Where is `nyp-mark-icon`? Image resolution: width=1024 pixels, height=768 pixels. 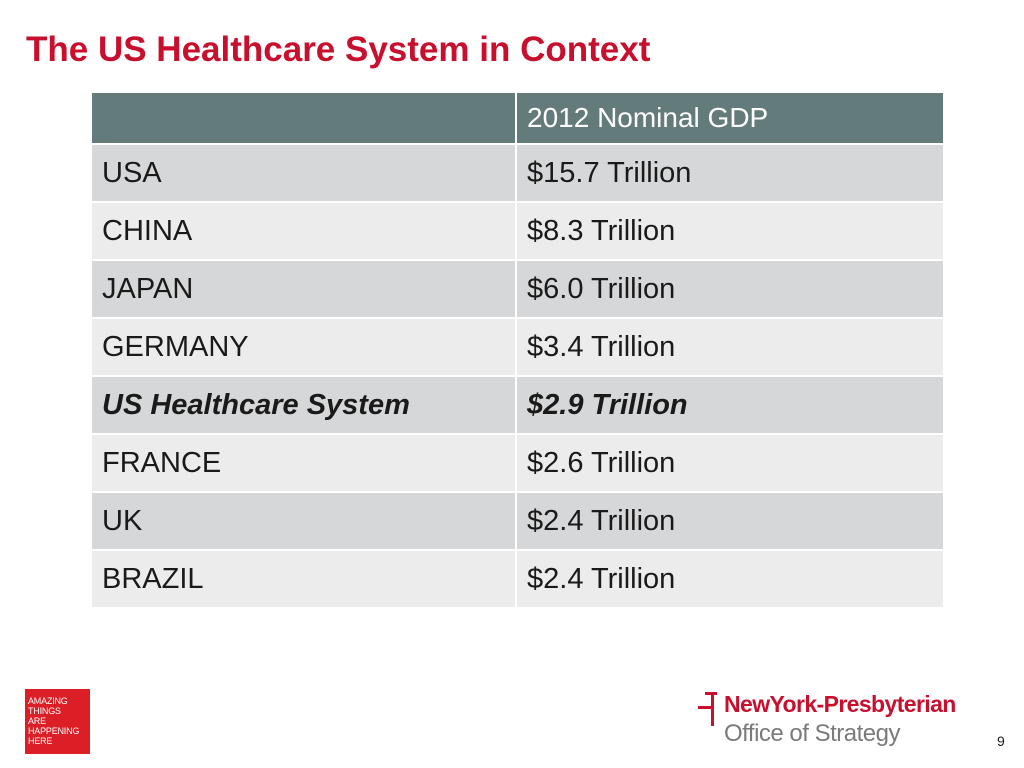 nyp-mark-icon is located at coordinates (707, 709).